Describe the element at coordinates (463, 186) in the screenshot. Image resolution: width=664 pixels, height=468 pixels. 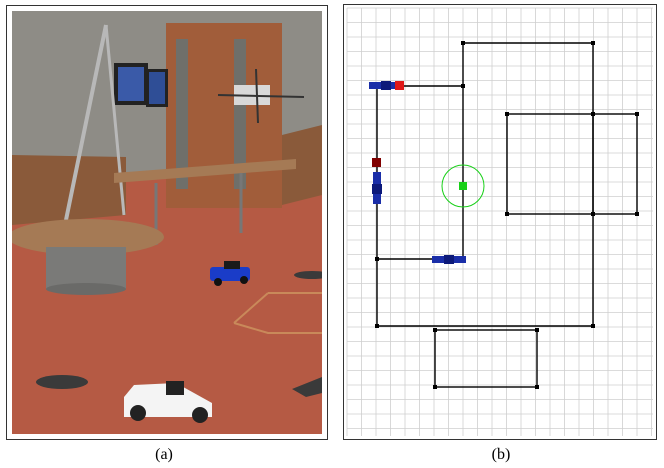
I see `map-target` at that location.